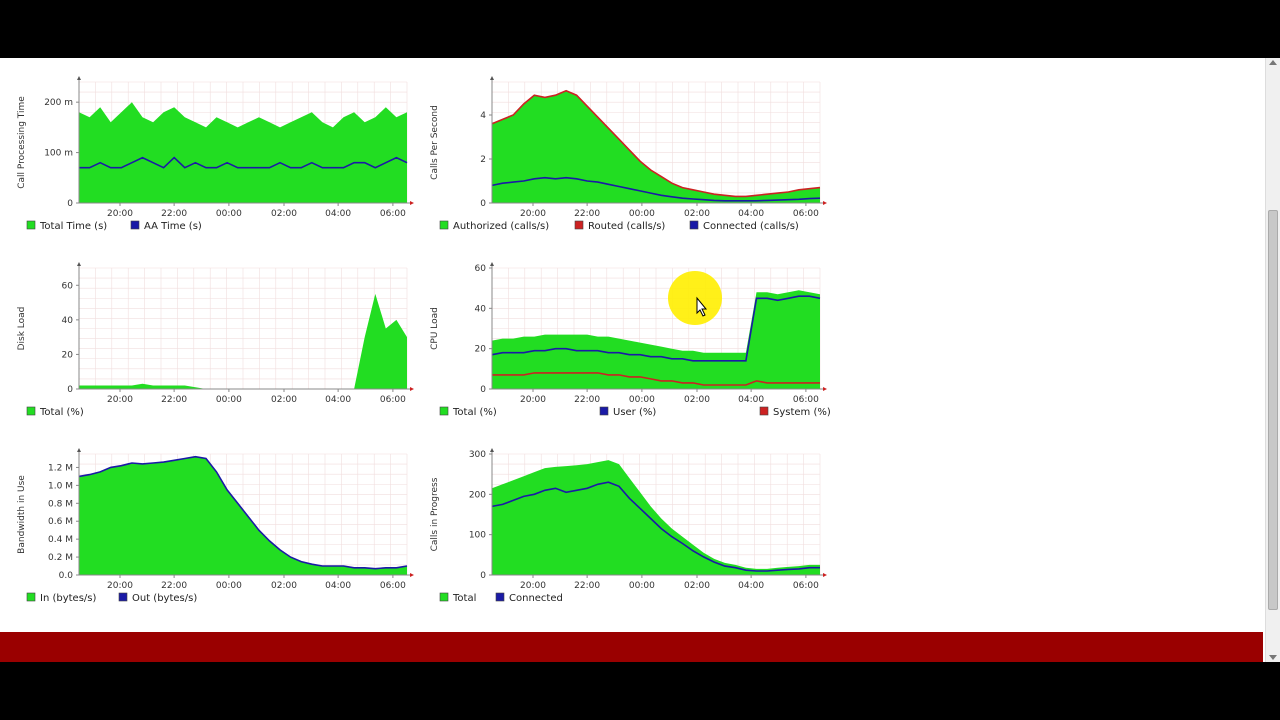 This screenshot has height=720, width=1280. Describe the element at coordinates (60, 486) in the screenshot. I see `y-tick-label: 1.0 M` at that location.